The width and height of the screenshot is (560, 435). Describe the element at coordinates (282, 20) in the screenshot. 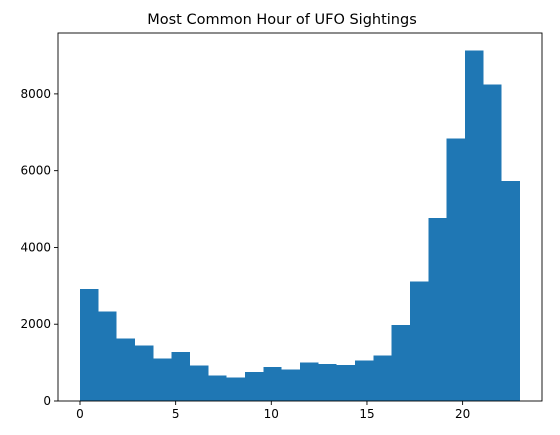

I see `chart-title: Most Common Hour of UFO Sightings` at that location.